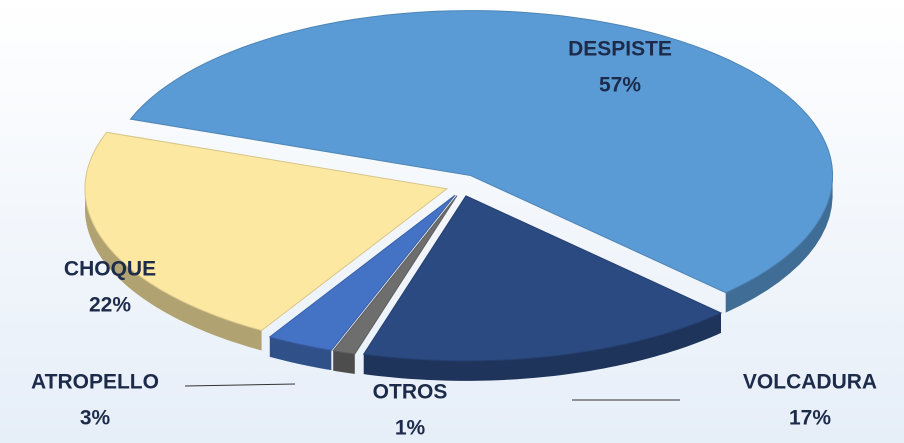 The image size is (904, 443). I want to click on value-label: 3%, so click(95, 418).